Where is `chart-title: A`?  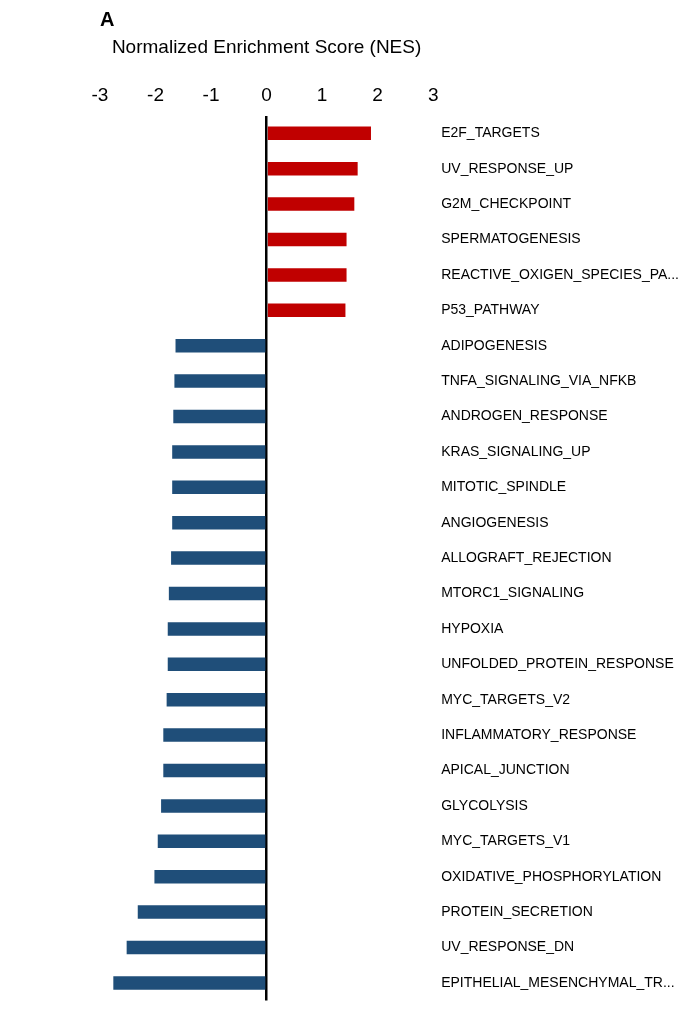 chart-title: A is located at coordinates (107, 18).